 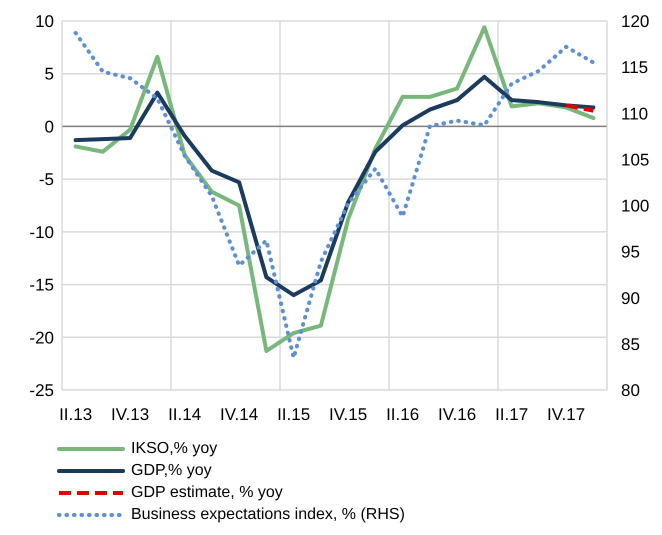 What do you see at coordinates (635, 22) in the screenshot?
I see `y2-tick-label: 120` at bounding box center [635, 22].